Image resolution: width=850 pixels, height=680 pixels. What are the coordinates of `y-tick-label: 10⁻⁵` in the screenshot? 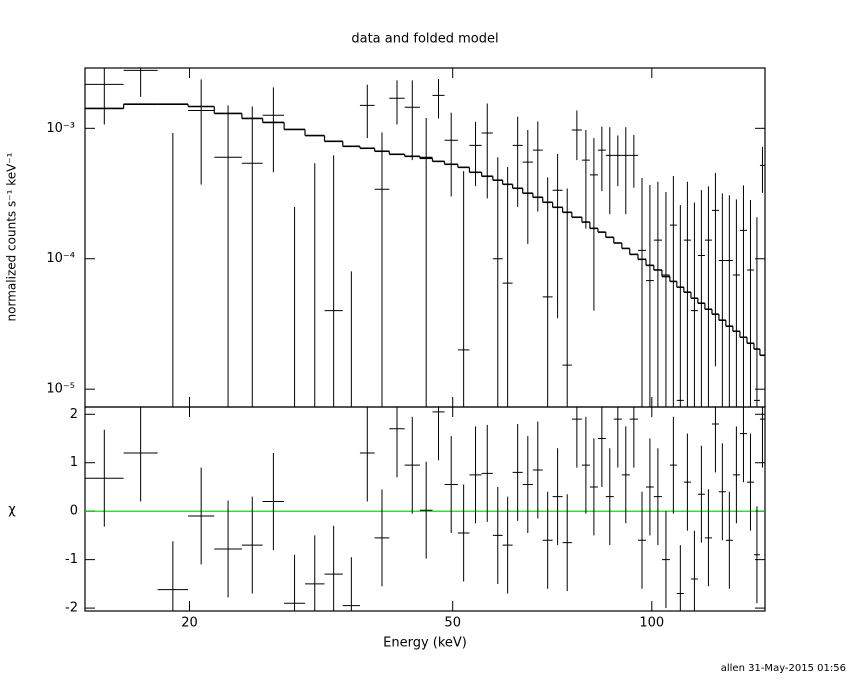 It's located at (60, 389).